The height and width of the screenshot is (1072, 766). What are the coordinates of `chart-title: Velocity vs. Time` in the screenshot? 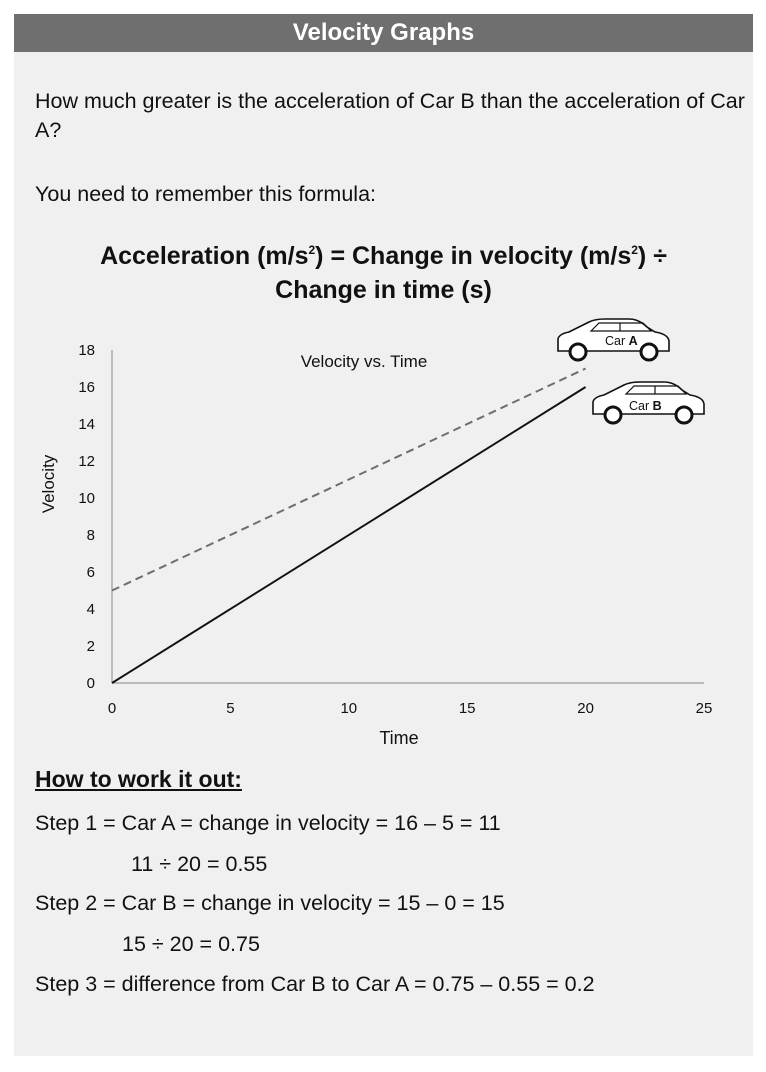 It's located at (364, 361).